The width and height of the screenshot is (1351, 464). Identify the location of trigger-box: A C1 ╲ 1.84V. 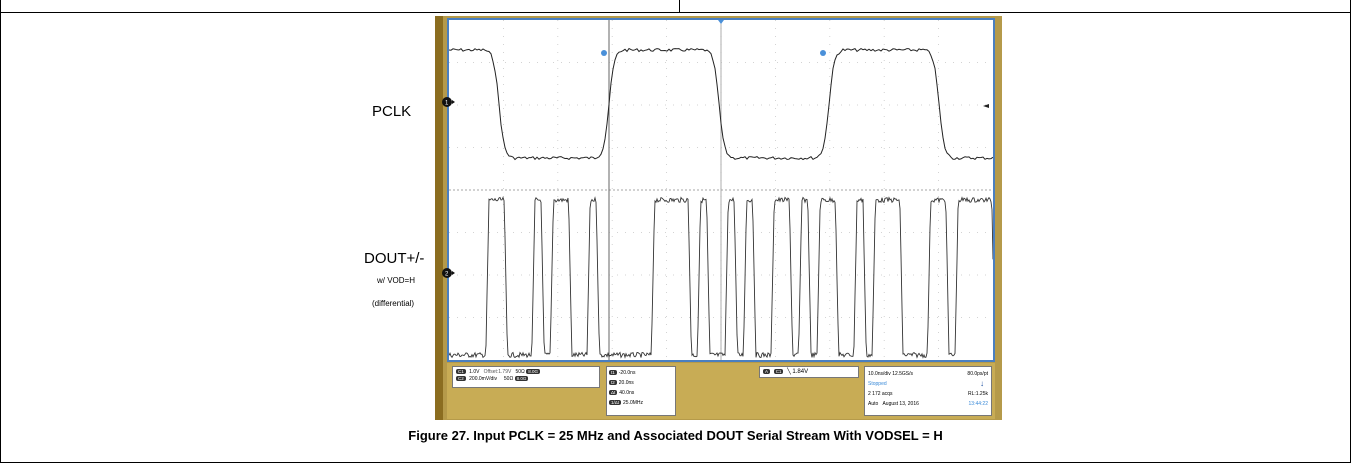
(809, 372).